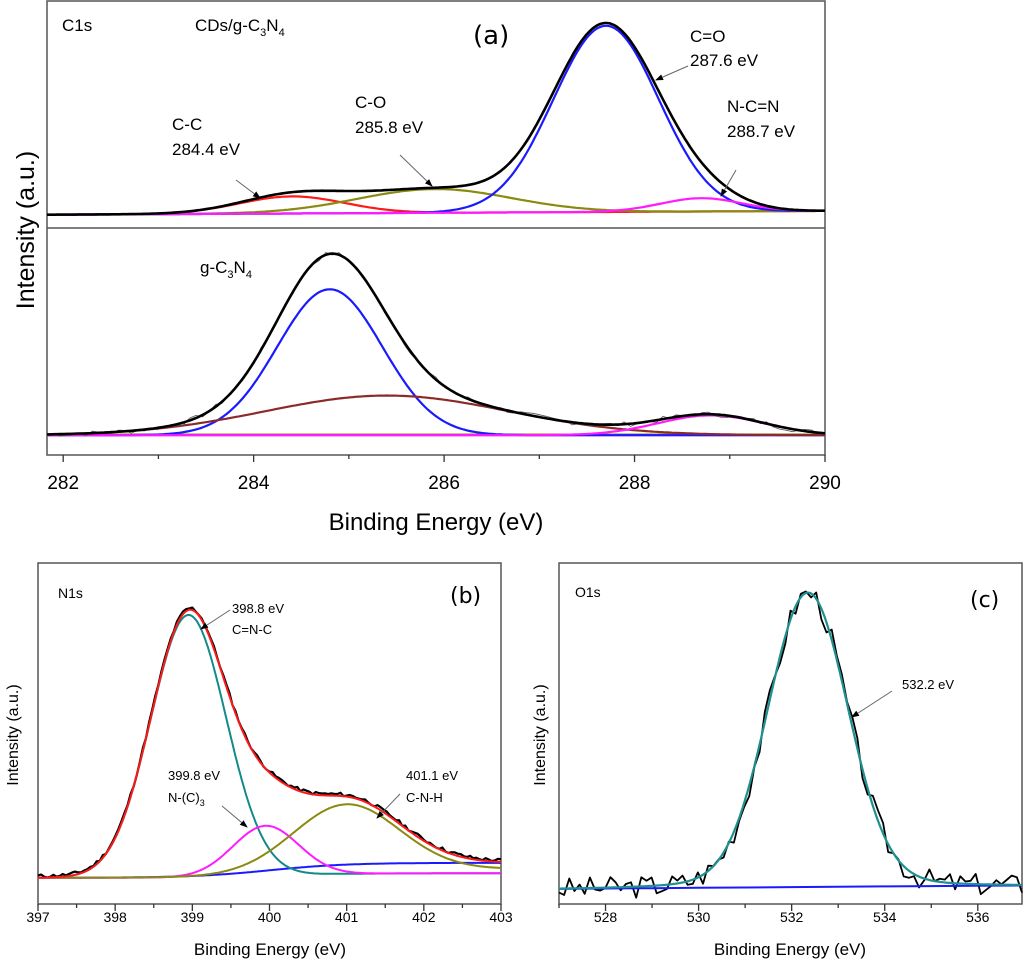 The width and height of the screenshot is (1024, 967). What do you see at coordinates (424, 797) in the screenshot?
I see `annotation-cnh-name: C-N-H` at bounding box center [424, 797].